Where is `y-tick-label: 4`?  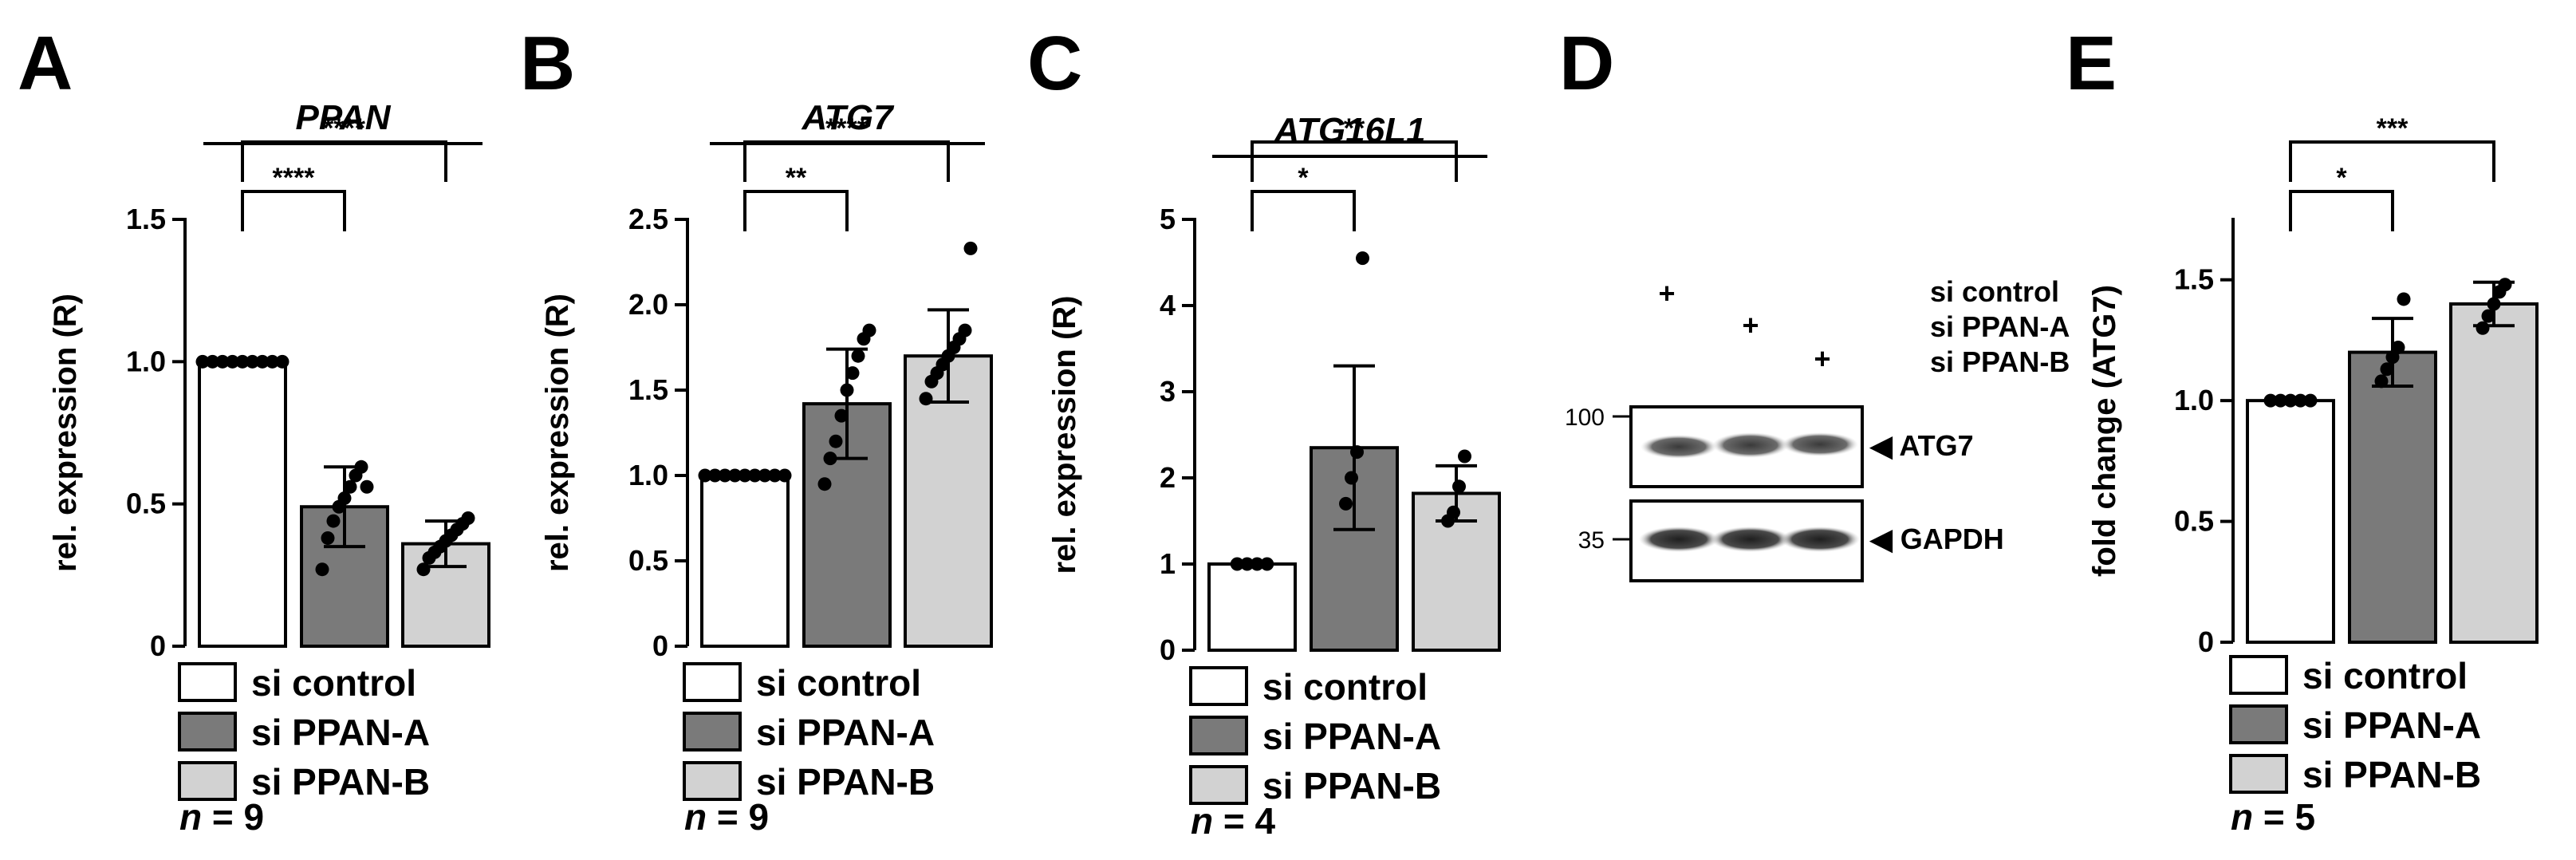 y-tick-label: 4 is located at coordinates (1168, 305).